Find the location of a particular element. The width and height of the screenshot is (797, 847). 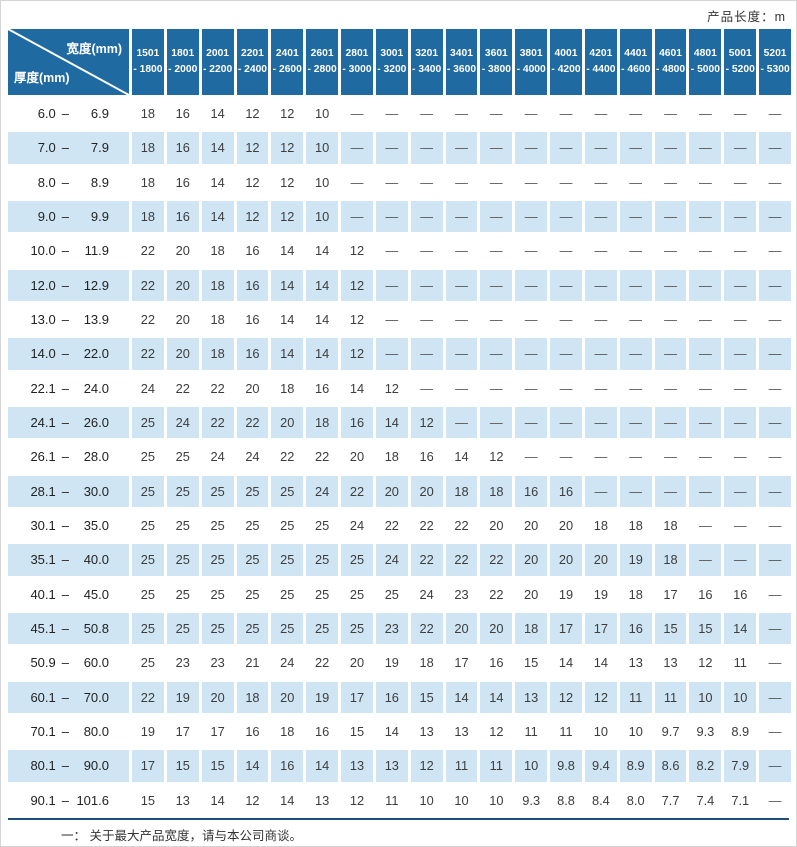

cell-r13-c13: 20 is located at coordinates (566, 525).